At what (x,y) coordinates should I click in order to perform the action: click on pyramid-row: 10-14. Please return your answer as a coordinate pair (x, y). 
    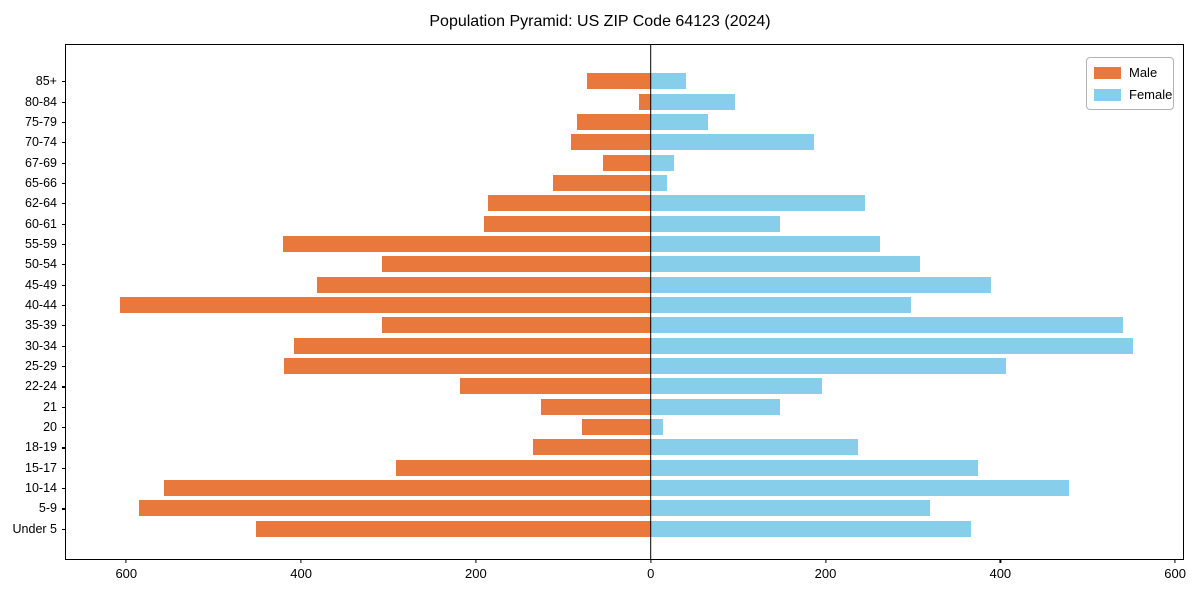
    Looking at the image, I should click on (604, 488).